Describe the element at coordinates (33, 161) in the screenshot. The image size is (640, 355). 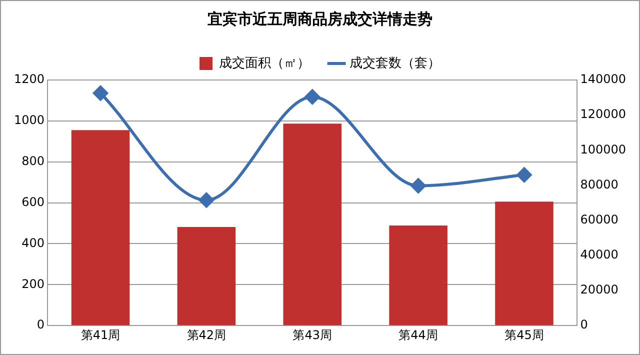
I see `y-tick-label: 800` at that location.